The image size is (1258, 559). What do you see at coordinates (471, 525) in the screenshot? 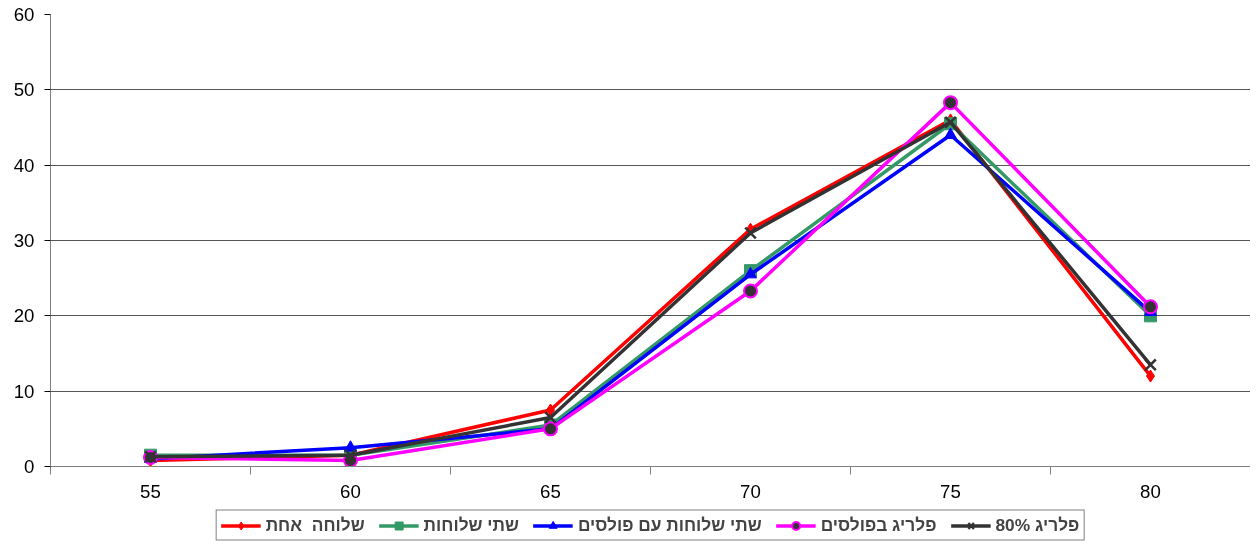
I see `legend-label: שתי שלוחות` at bounding box center [471, 525].